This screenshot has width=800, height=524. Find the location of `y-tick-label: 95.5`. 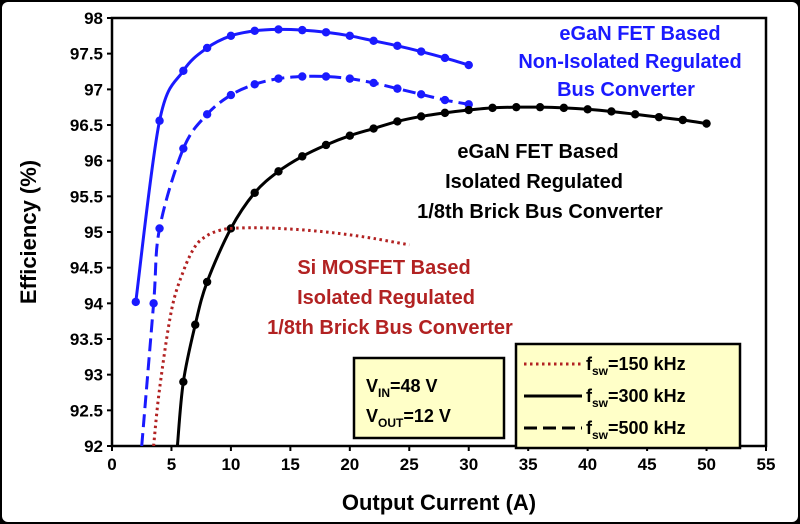

y-tick-label: 95.5 is located at coordinates (86, 196).